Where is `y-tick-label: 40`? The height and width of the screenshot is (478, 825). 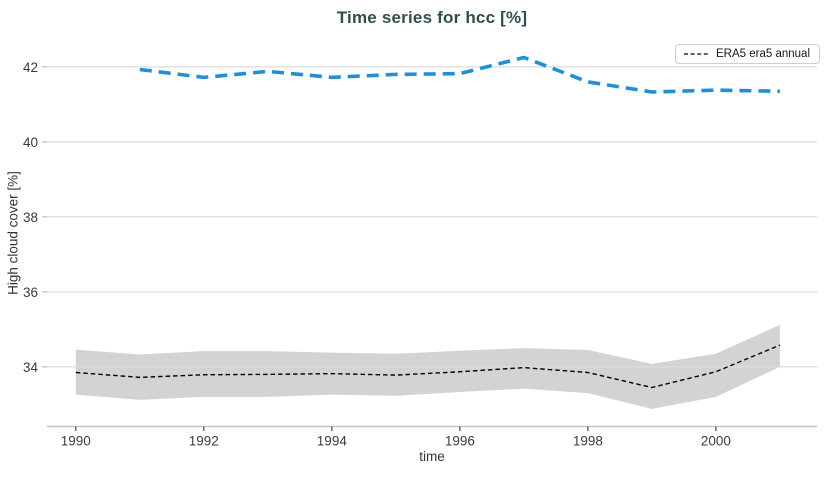 y-tick-label: 40 is located at coordinates (30, 142).